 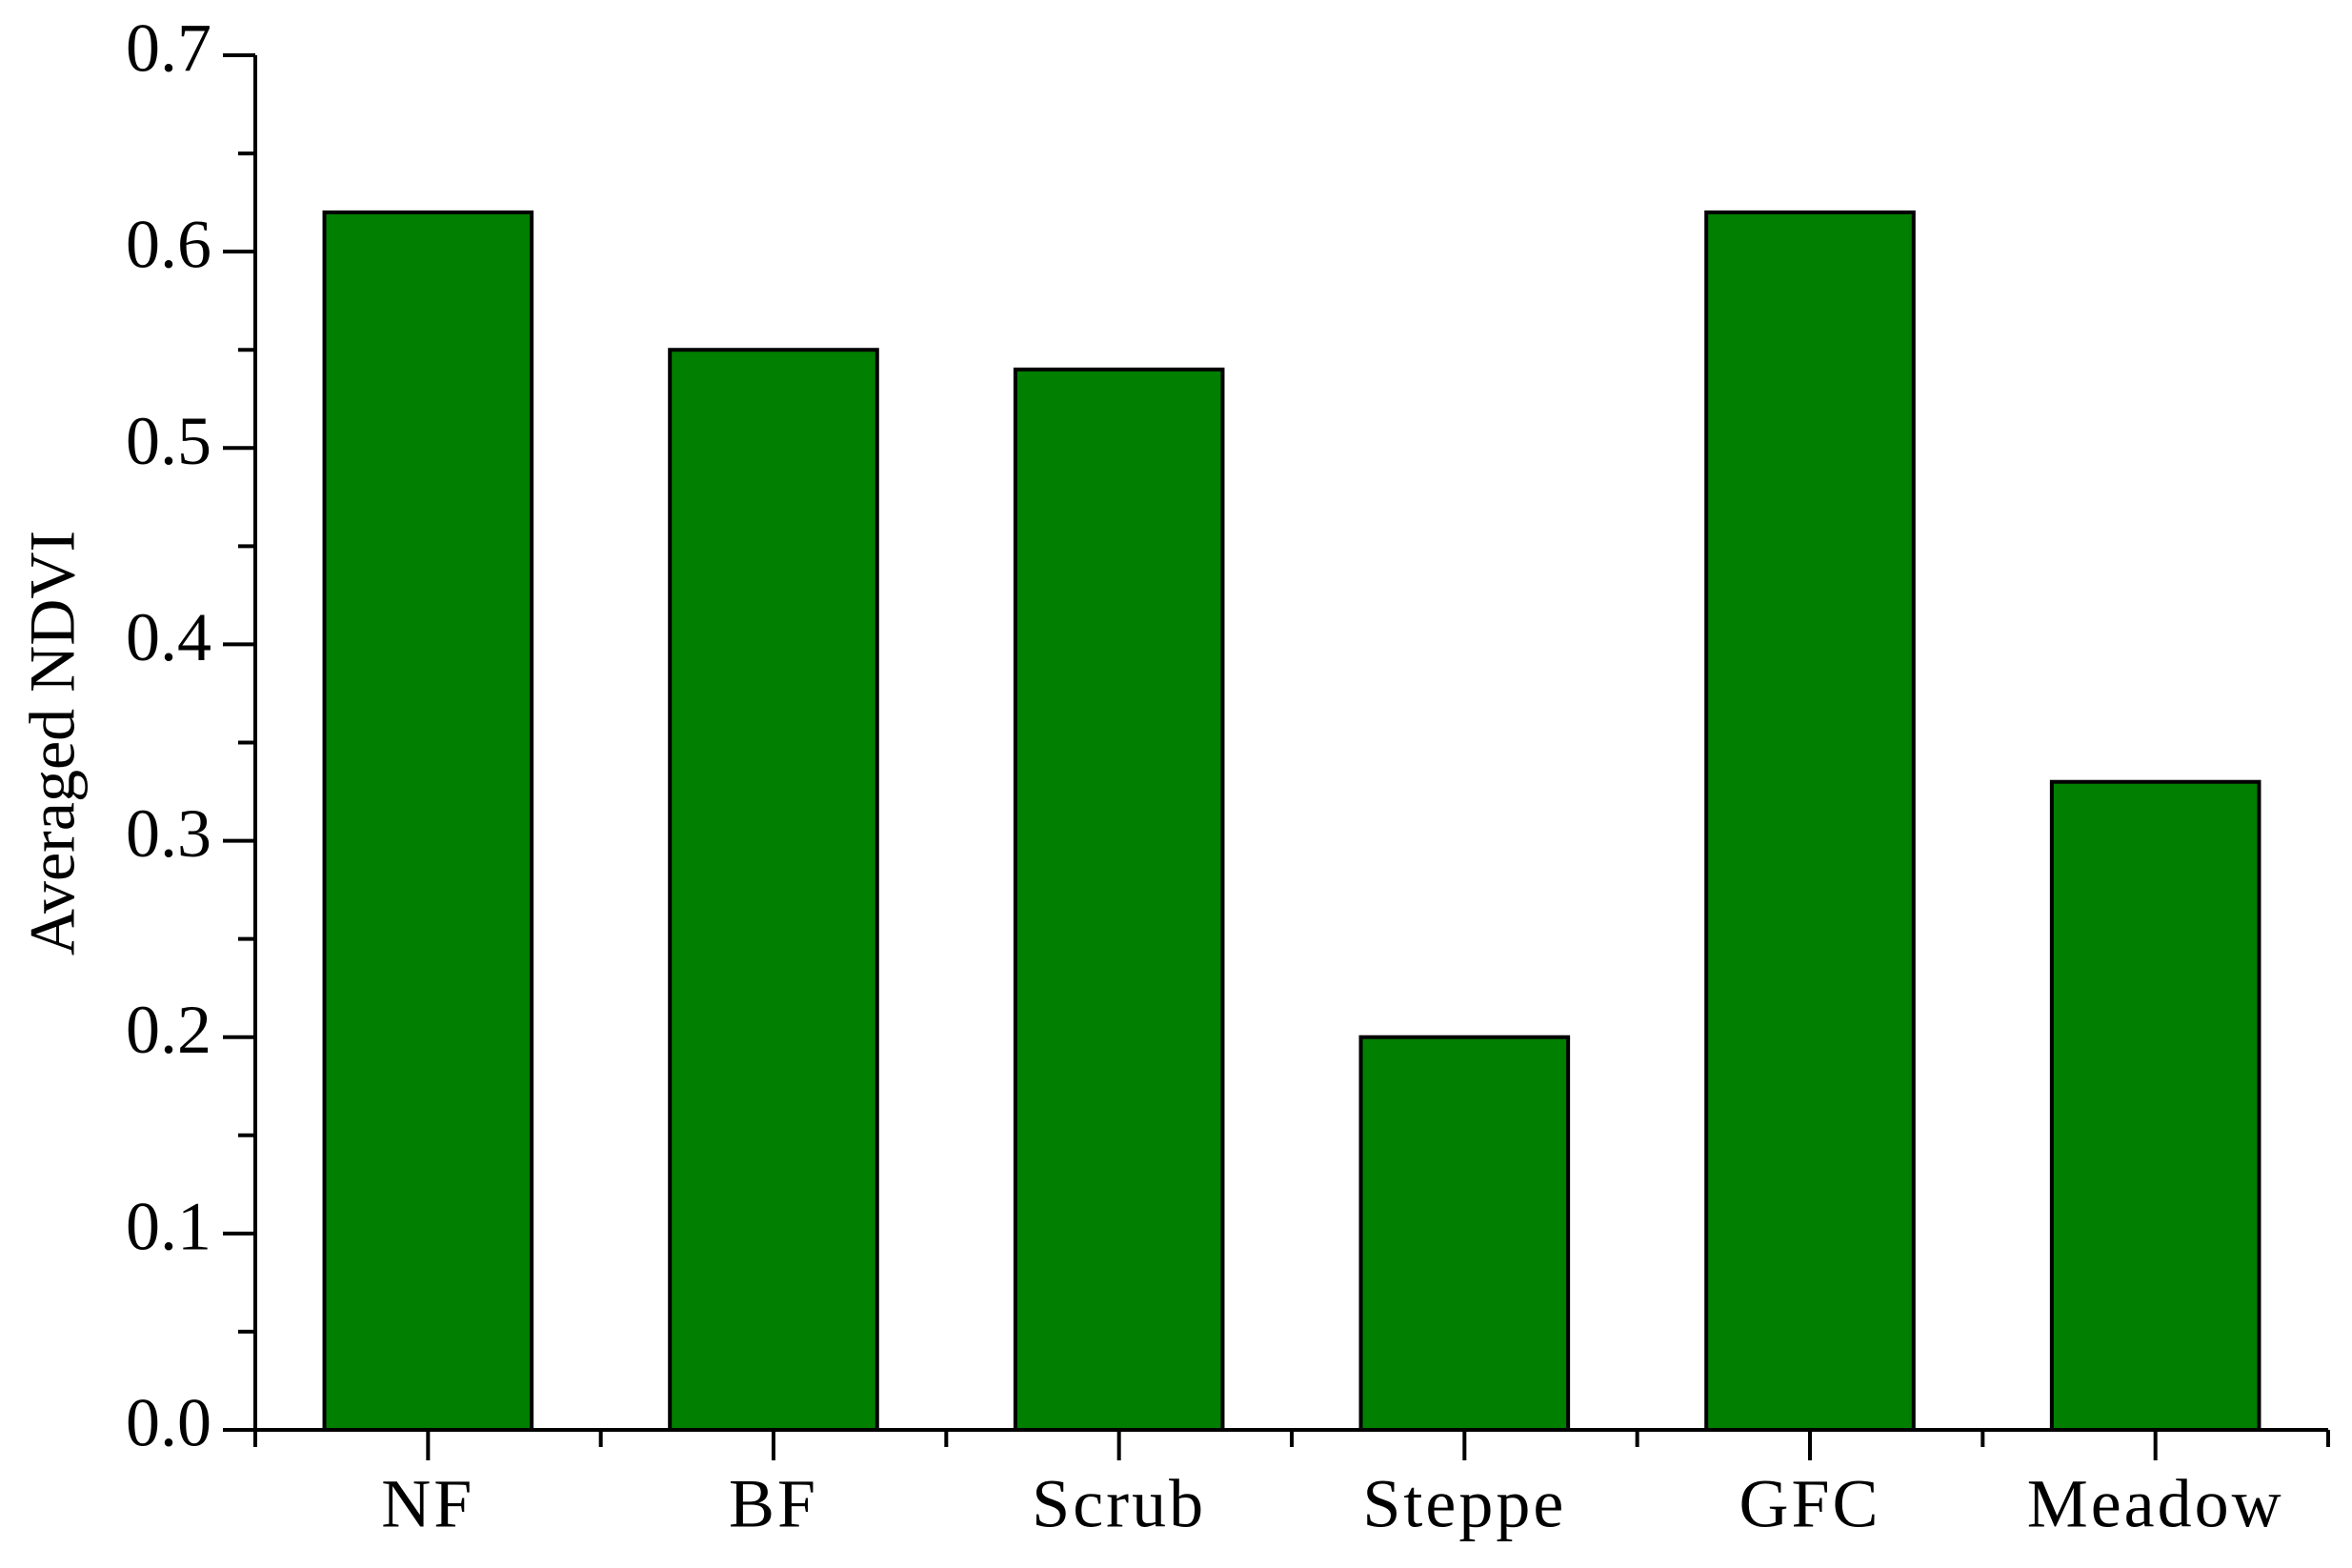 I want to click on x-tick-label: Steppe, so click(x=1464, y=1504).